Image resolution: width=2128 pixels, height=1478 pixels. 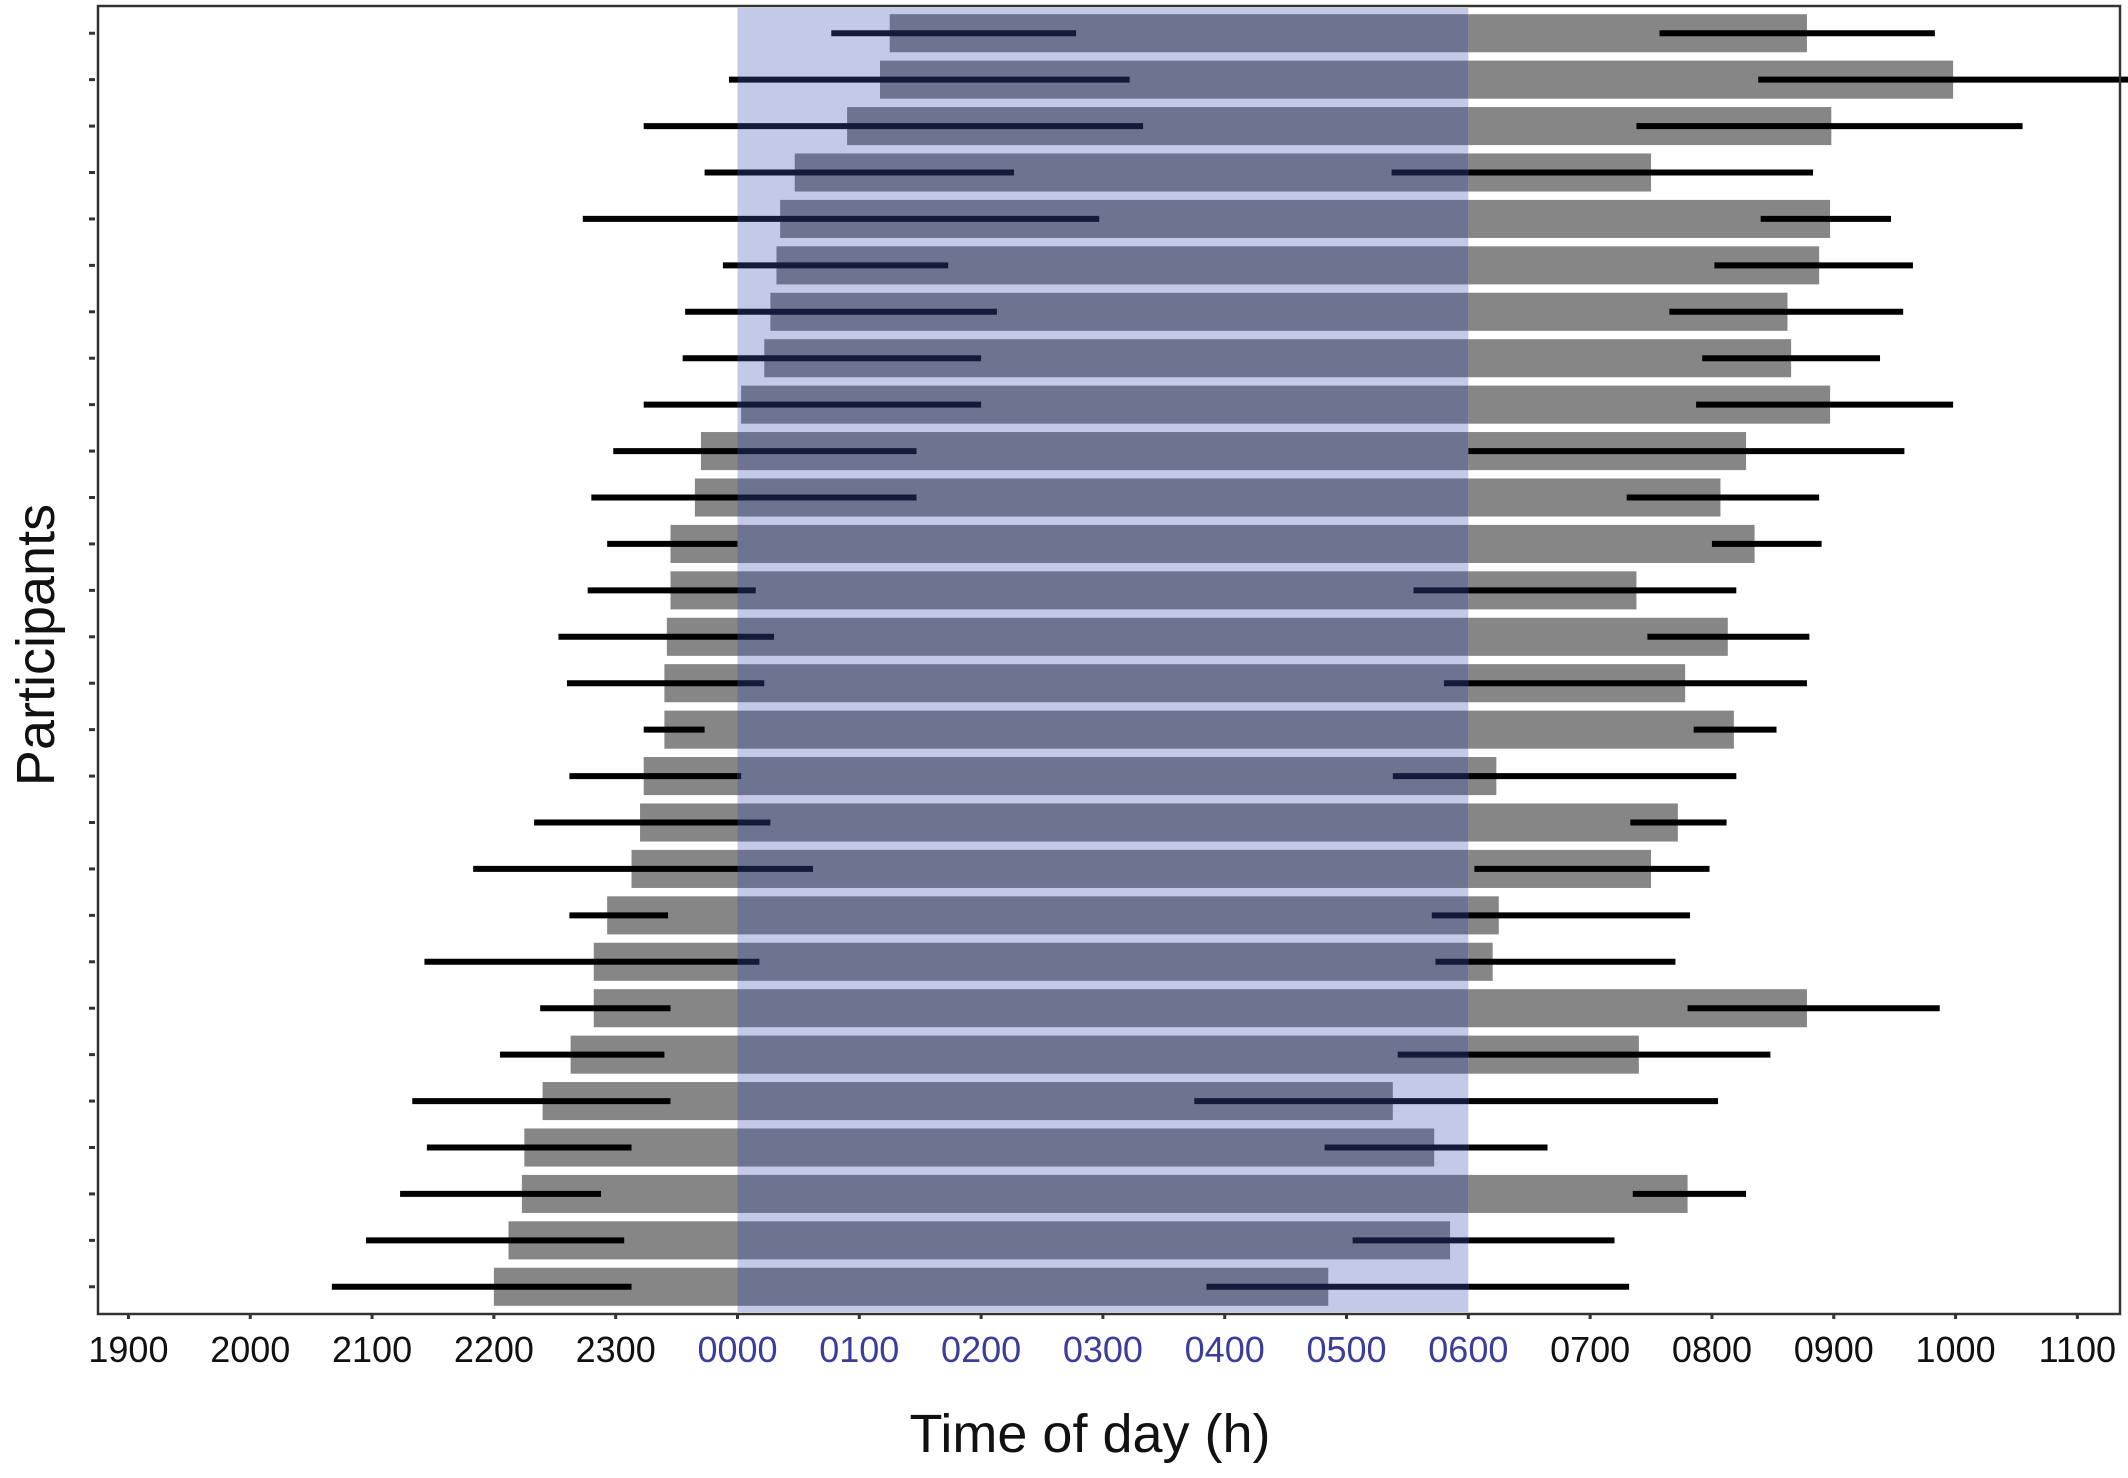 I want to click on y-ticks, so click(x=92, y=660).